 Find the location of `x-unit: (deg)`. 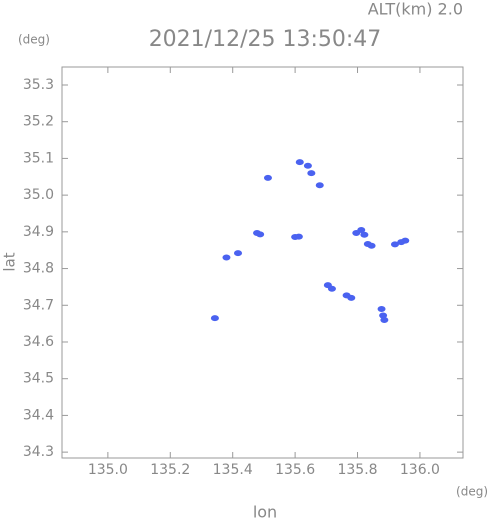

x-unit: (deg) is located at coordinates (472, 492).